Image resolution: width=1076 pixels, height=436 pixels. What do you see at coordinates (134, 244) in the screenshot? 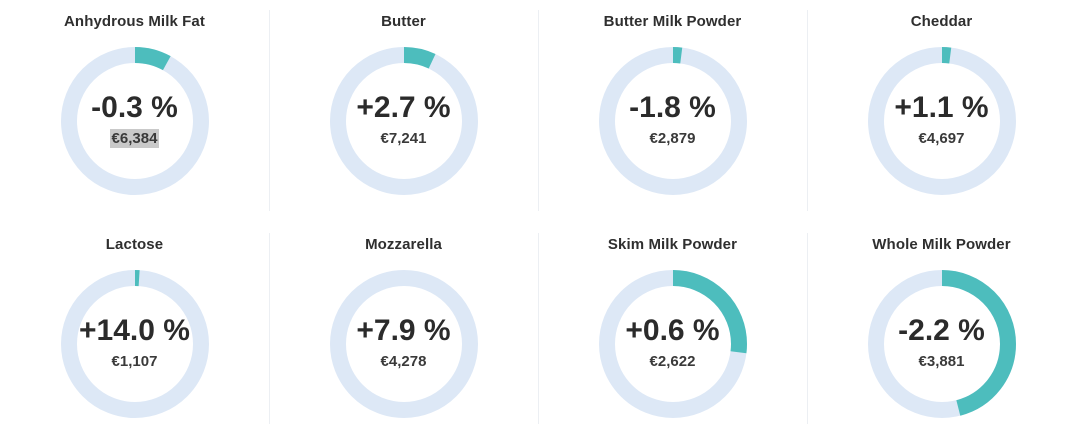
I see `product-title: Lactose` at bounding box center [134, 244].